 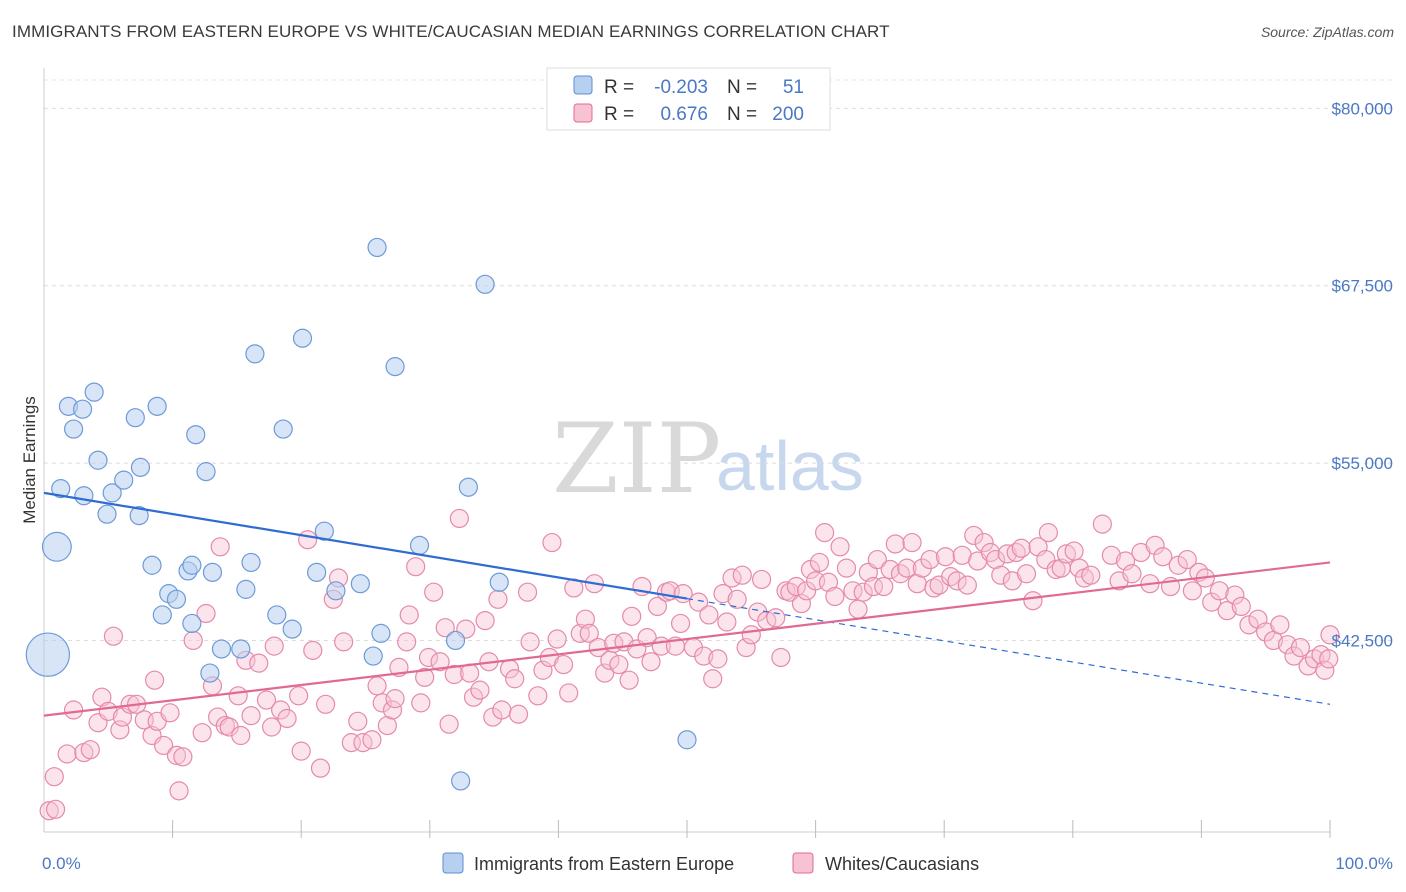 I want to click on watermark-zip: ZIP, so click(x=636, y=459).